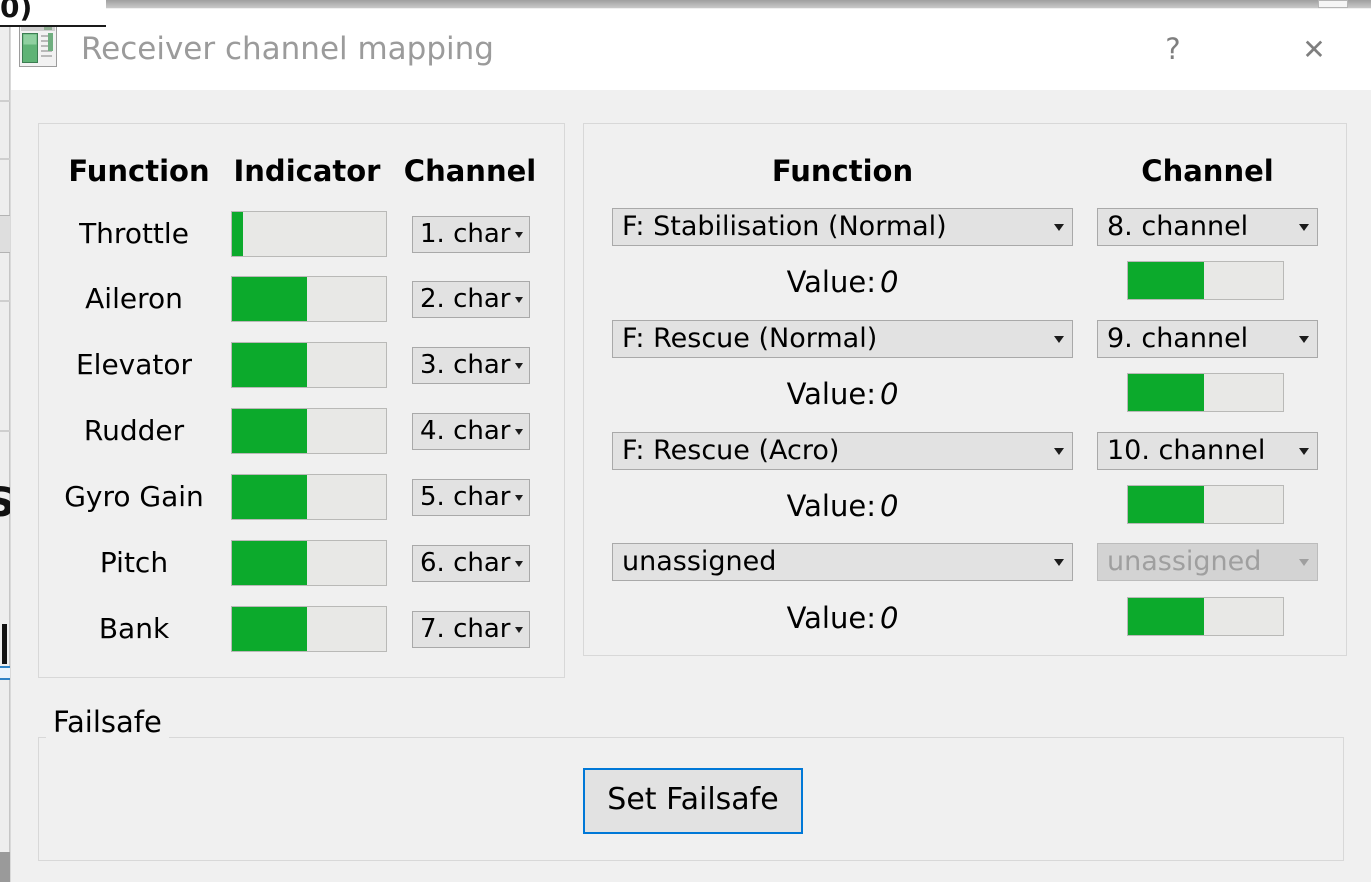 The width and height of the screenshot is (1371, 882). Describe the element at coordinates (134, 233) in the screenshot. I see `function-label-throttle: Throttle` at that location.